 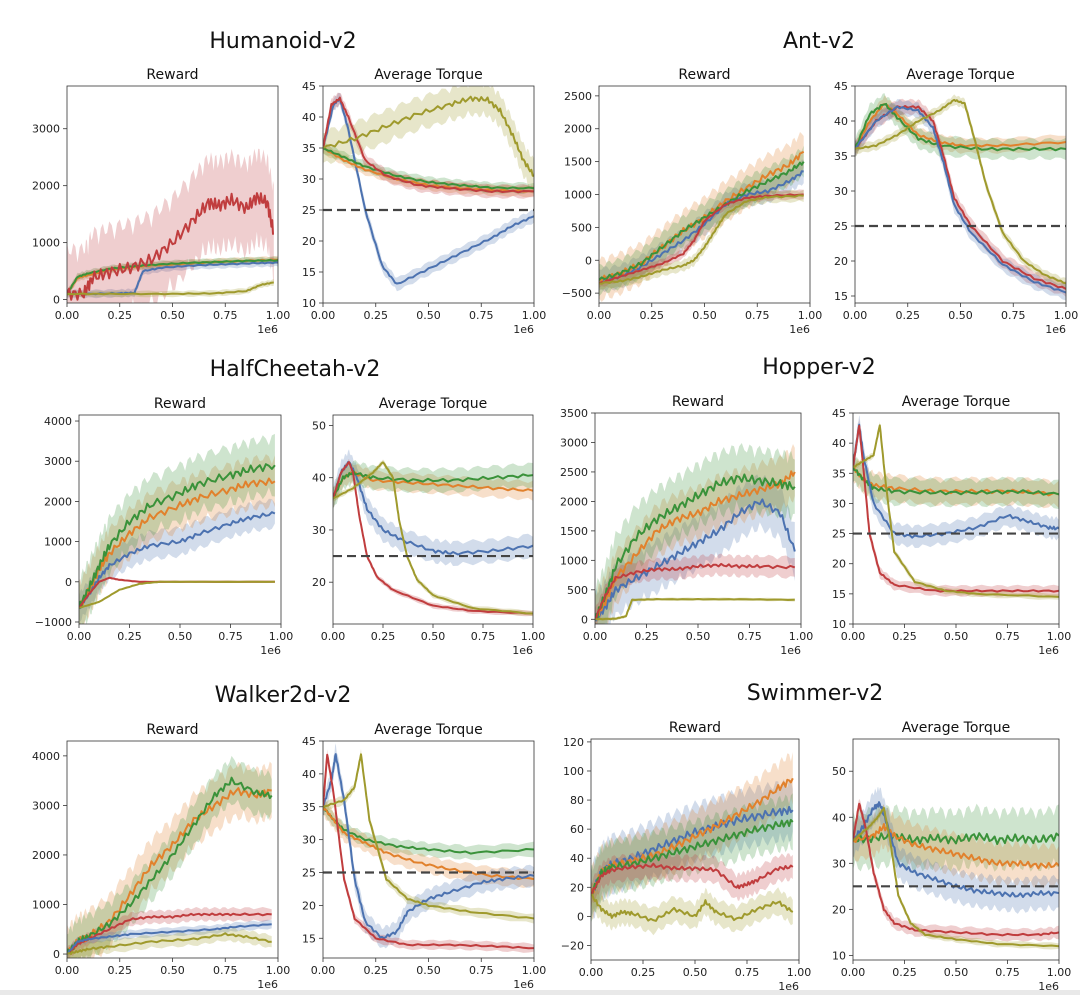 I want to click on y-tick-label: −20, so click(x=572, y=945).